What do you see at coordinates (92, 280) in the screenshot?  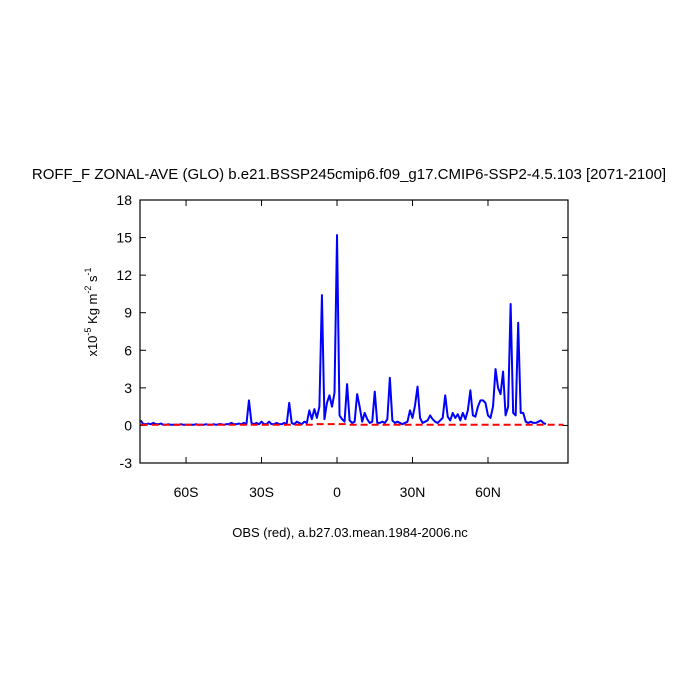 I see `y-axis-label-part: s` at bounding box center [92, 280].